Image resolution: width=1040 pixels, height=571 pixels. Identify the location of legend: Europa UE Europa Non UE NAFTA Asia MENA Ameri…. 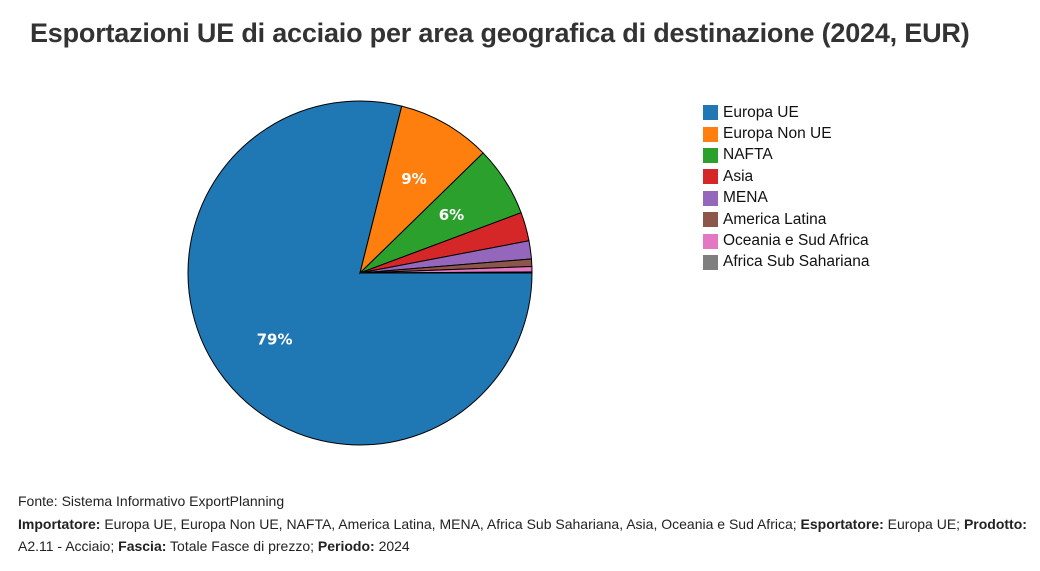
(786, 187).